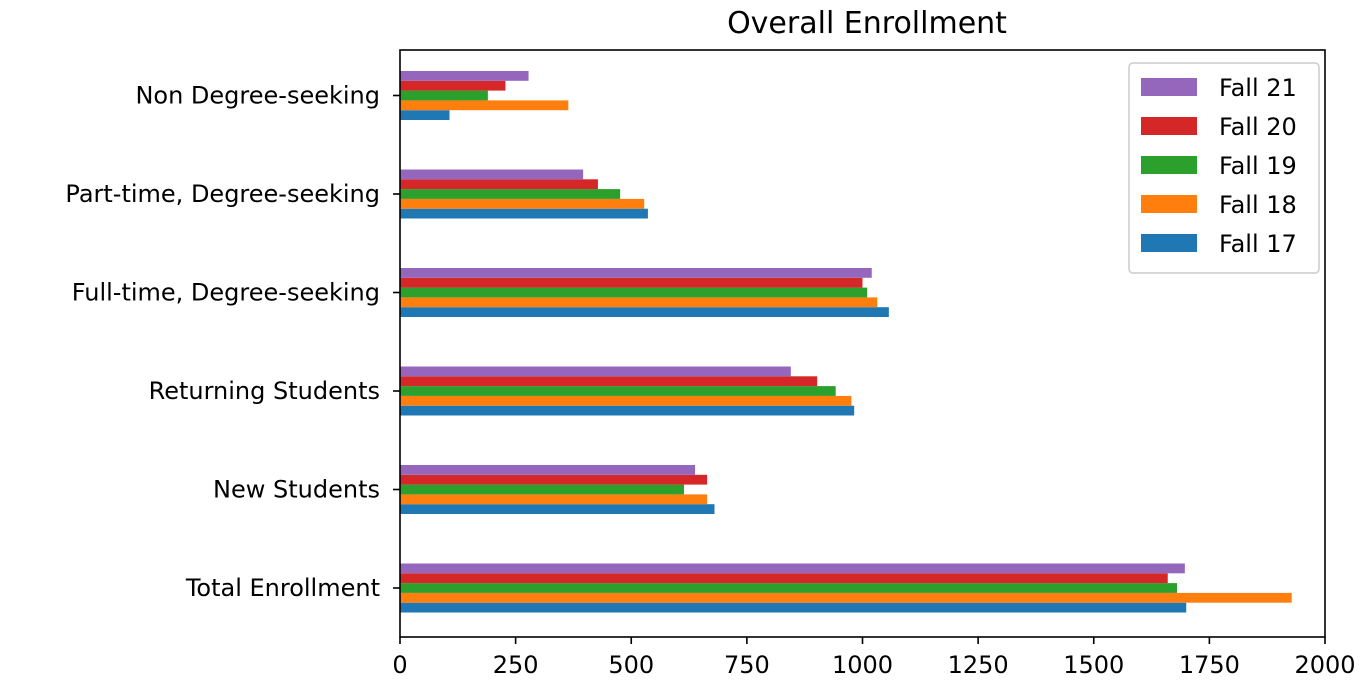 This screenshot has width=1362, height=680. What do you see at coordinates (1258, 205) in the screenshot?
I see `legend-label: Fall 18` at bounding box center [1258, 205].